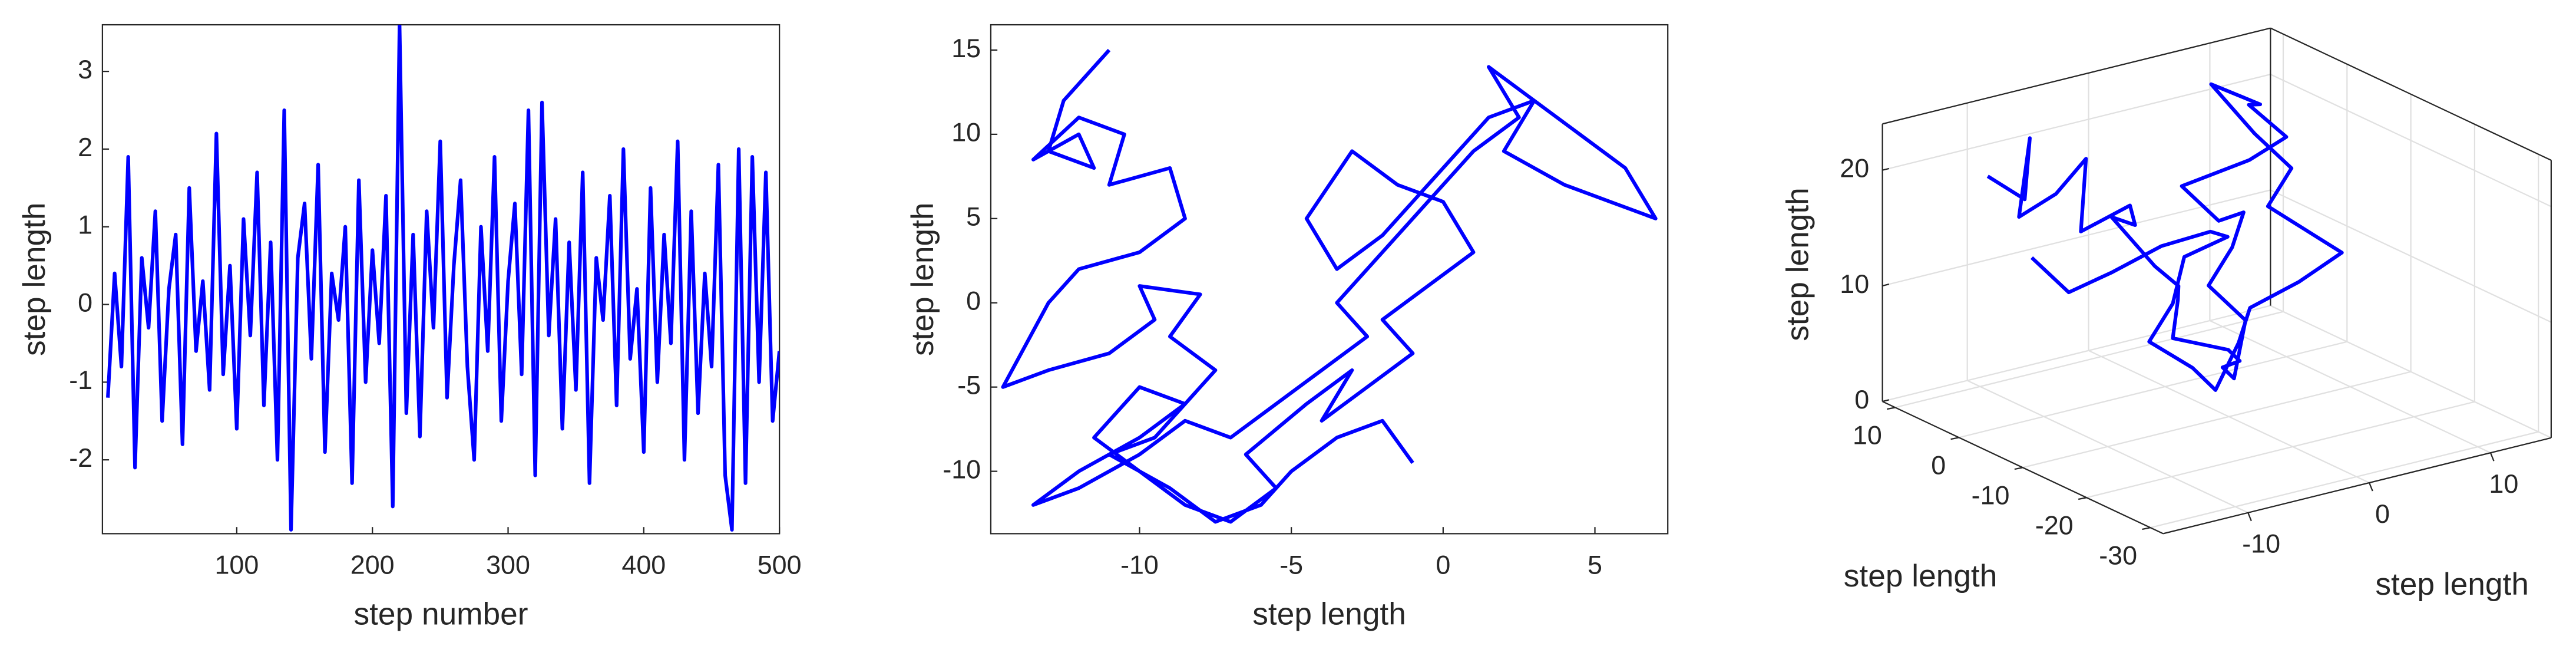 This screenshot has height=646, width=2576. What do you see at coordinates (85, 69) in the screenshot?
I see `y-tick-label: 3` at bounding box center [85, 69].